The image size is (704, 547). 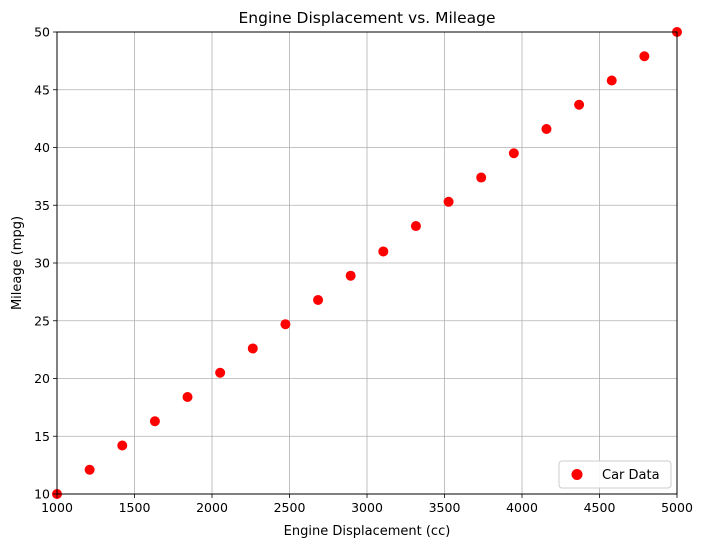 I want to click on y-axis-label: Mileage (mpg), so click(x=17, y=263).